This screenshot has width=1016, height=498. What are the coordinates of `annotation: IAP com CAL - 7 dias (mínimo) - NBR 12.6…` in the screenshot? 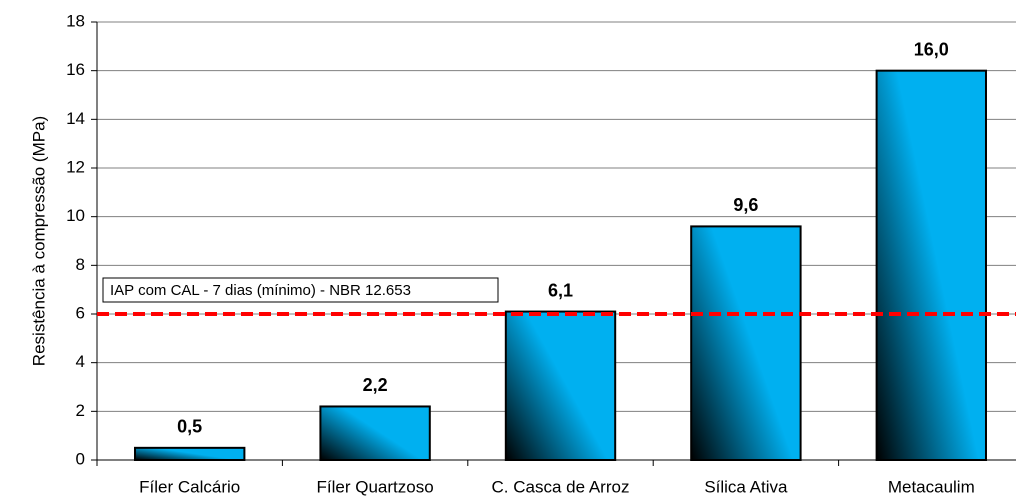 It's located at (260, 290).